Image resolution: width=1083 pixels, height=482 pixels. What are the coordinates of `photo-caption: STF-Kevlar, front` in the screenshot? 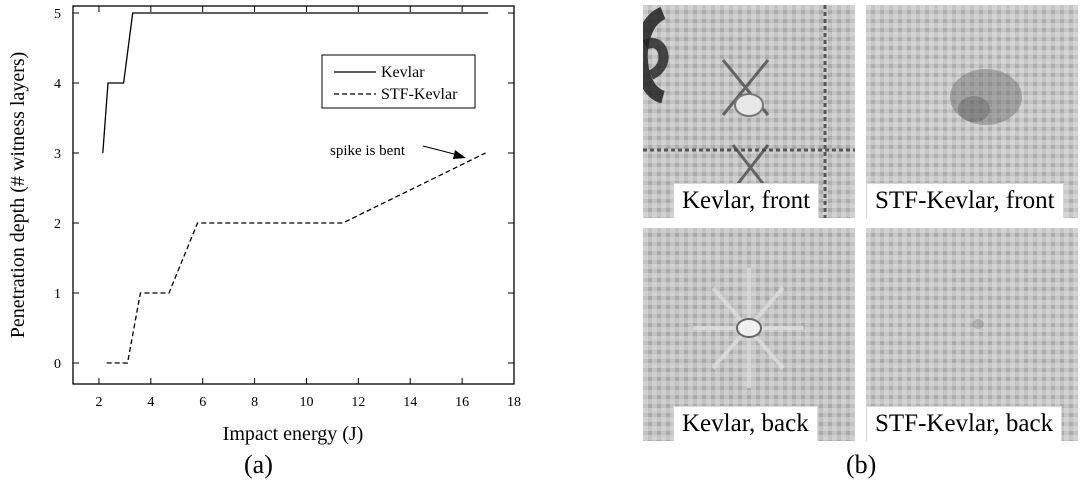 It's located at (965, 200).